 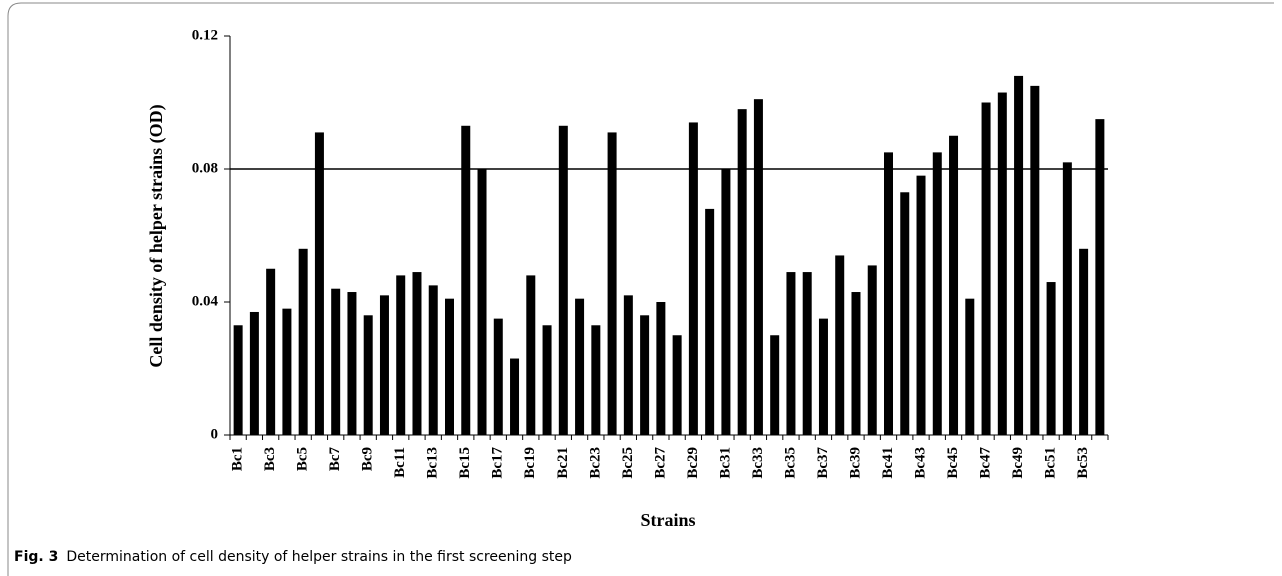 What do you see at coordinates (595, 463) in the screenshot?
I see `x-tick-label: Bc23` at bounding box center [595, 463].